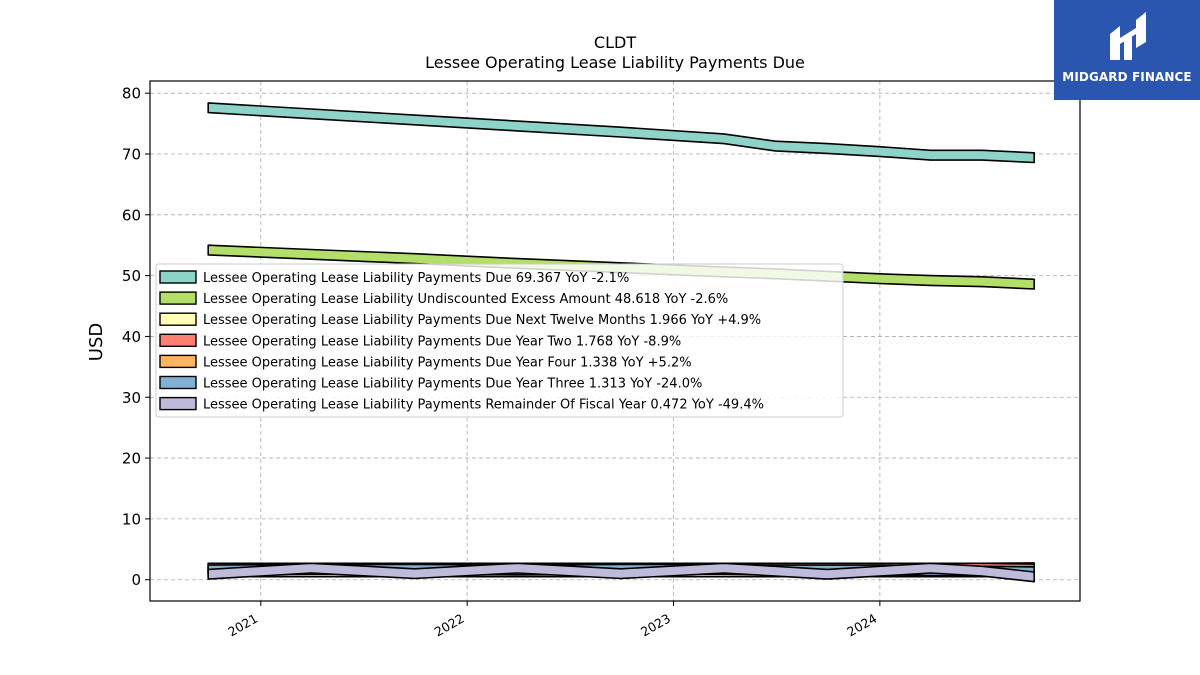 This screenshot has width=1200, height=675. What do you see at coordinates (96, 342) in the screenshot?
I see `y-axis-label: USD` at bounding box center [96, 342].